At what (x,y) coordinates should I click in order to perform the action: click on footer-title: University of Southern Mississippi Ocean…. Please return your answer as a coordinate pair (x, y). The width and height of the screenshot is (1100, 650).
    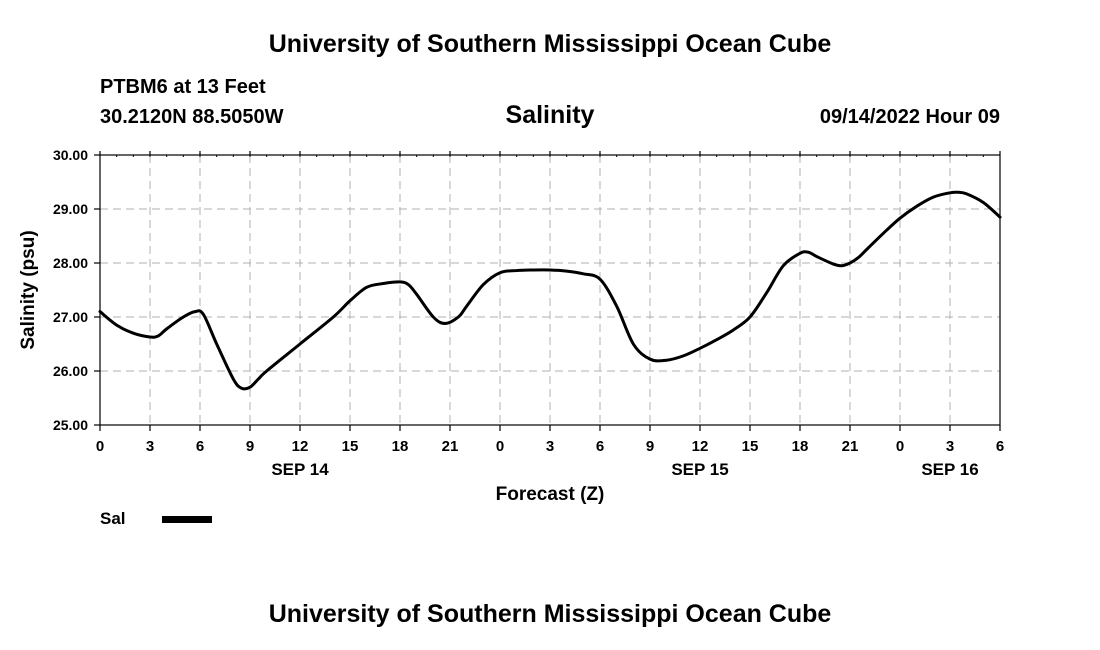
    Looking at the image, I should click on (550, 614).